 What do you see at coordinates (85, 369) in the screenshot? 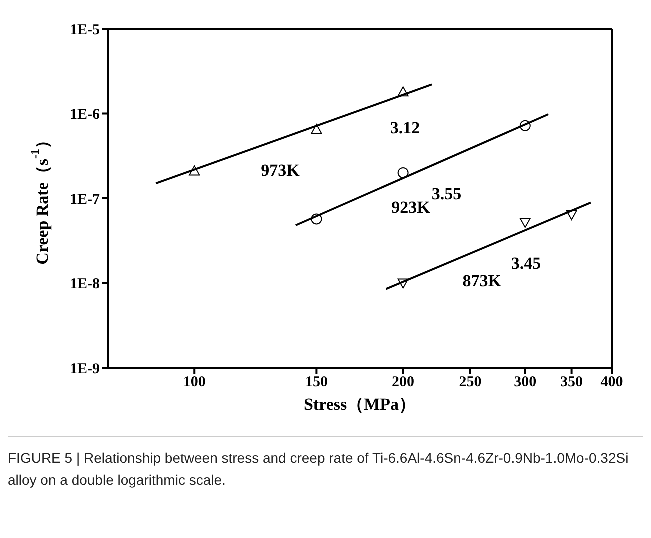
I see `y-tick-label: 1E-9` at bounding box center [85, 369].